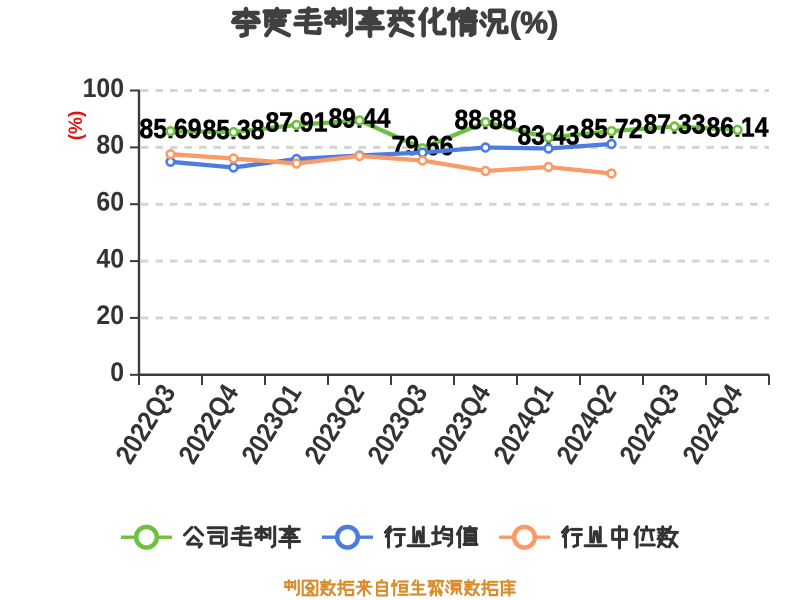 This screenshot has height=600, width=800. Describe the element at coordinates (271, 424) in the screenshot. I see `svg-text: 2023Q1` at that location.